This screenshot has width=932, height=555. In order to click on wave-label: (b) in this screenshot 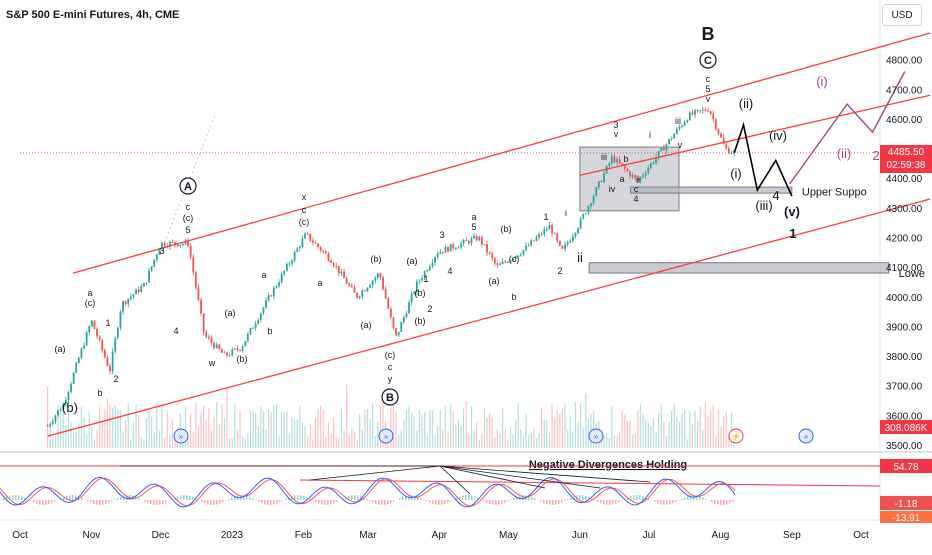, I will do `click(242, 359)`.